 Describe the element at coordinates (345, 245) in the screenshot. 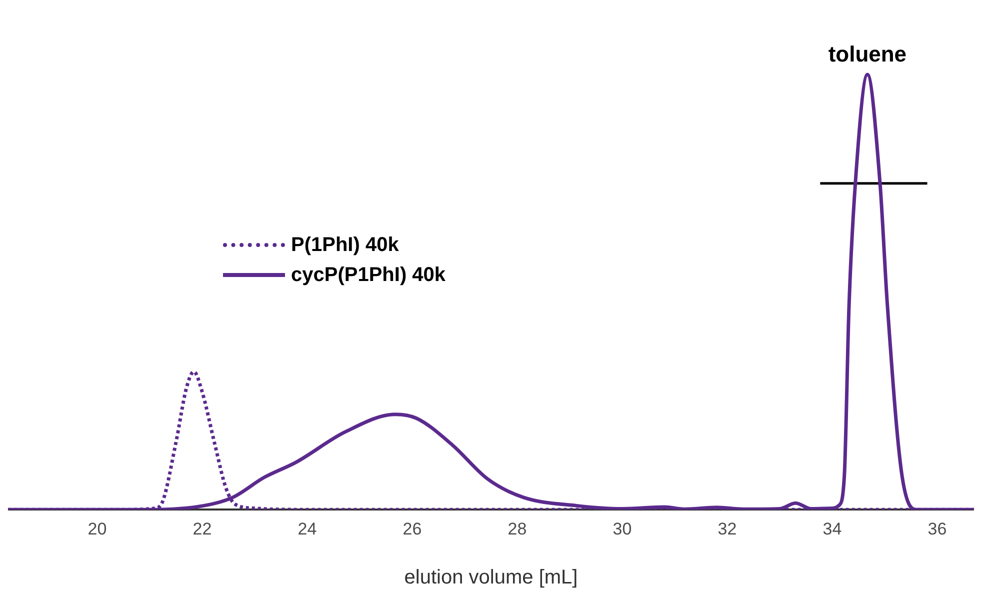

I see `legend-label: P(1PhI) 40k` at that location.